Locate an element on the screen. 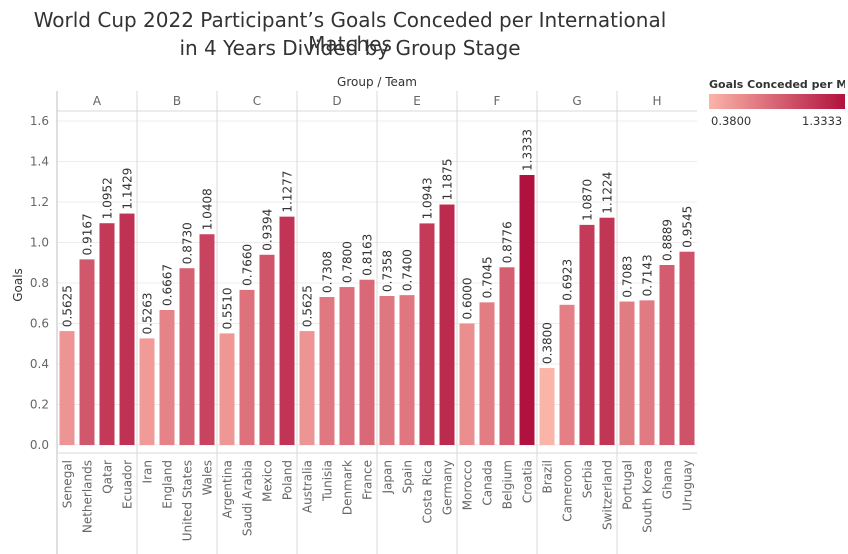 Image resolution: width=848 pixels, height=554 pixels. x-tick-label: South Korea is located at coordinates (648, 496).